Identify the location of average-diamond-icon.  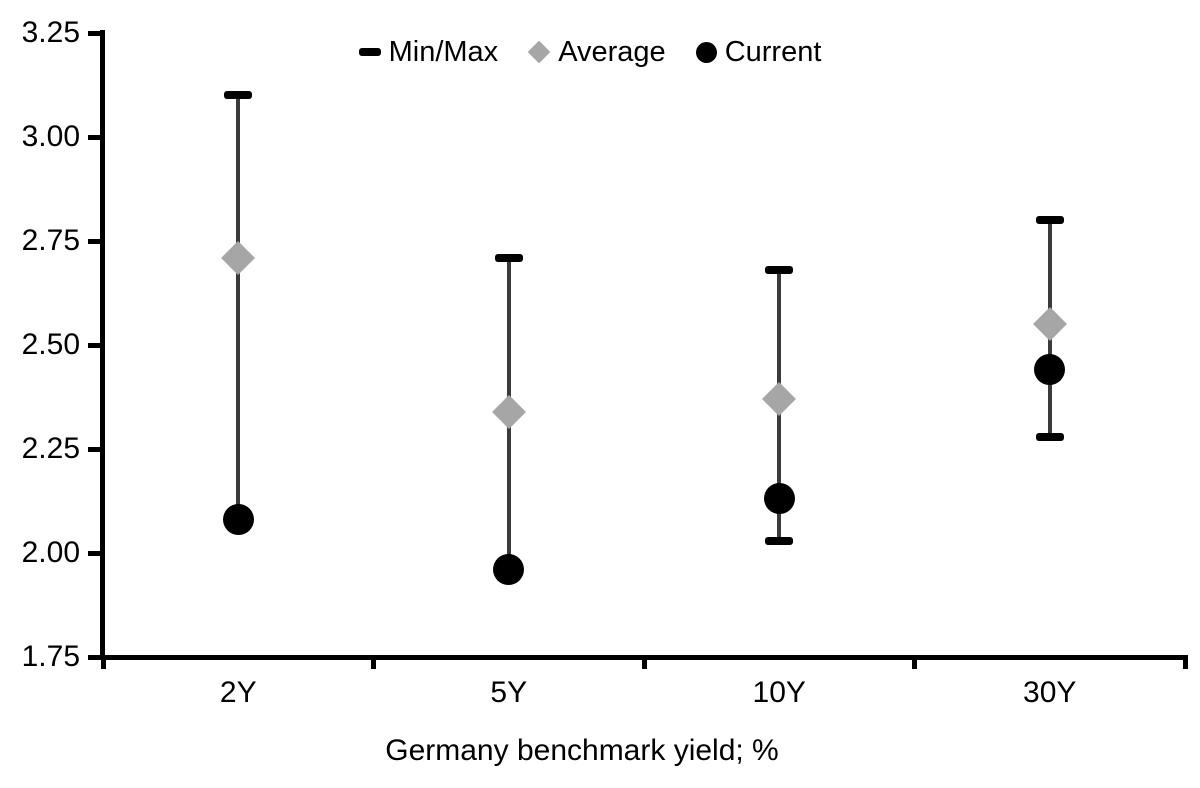
(539, 52).